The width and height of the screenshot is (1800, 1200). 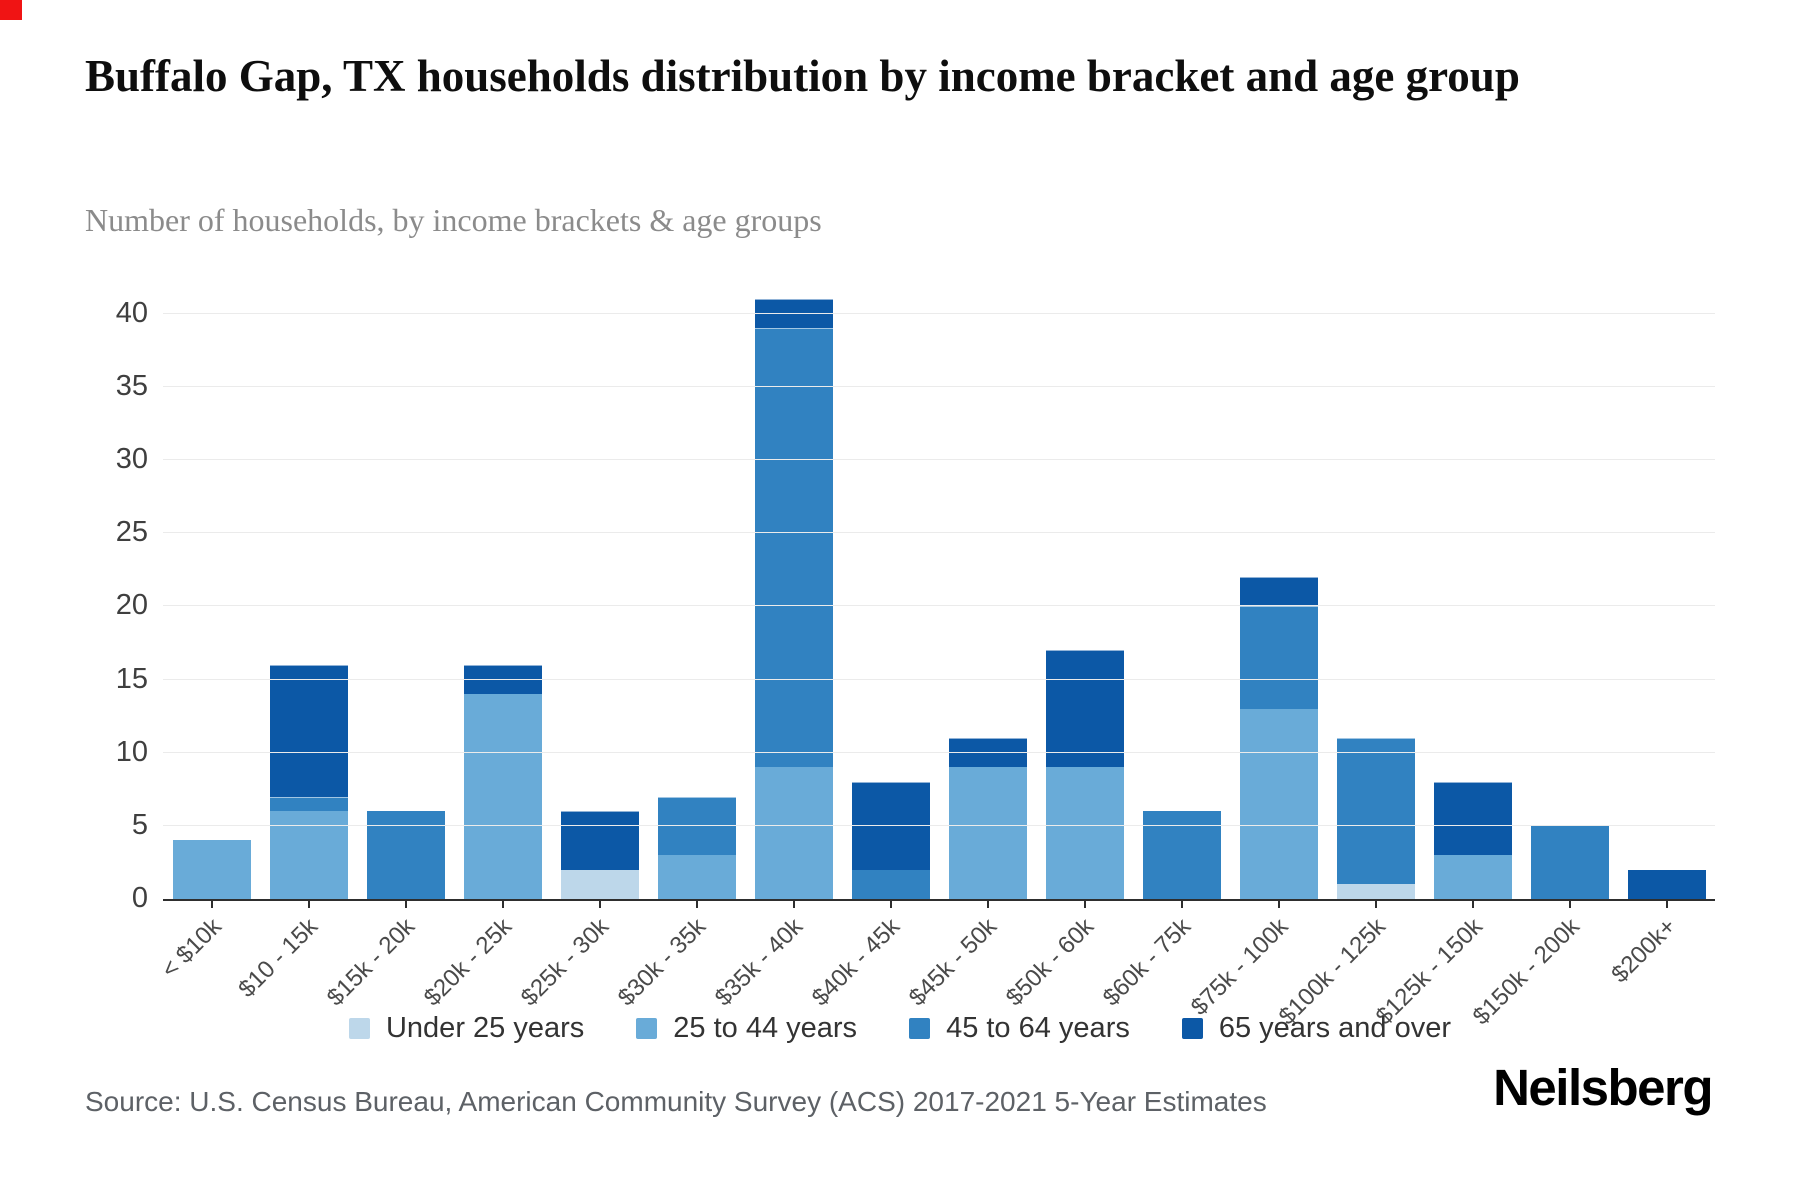 What do you see at coordinates (468, 962) in the screenshot?
I see `x-tick-label-text: $20k - 25k` at bounding box center [468, 962].